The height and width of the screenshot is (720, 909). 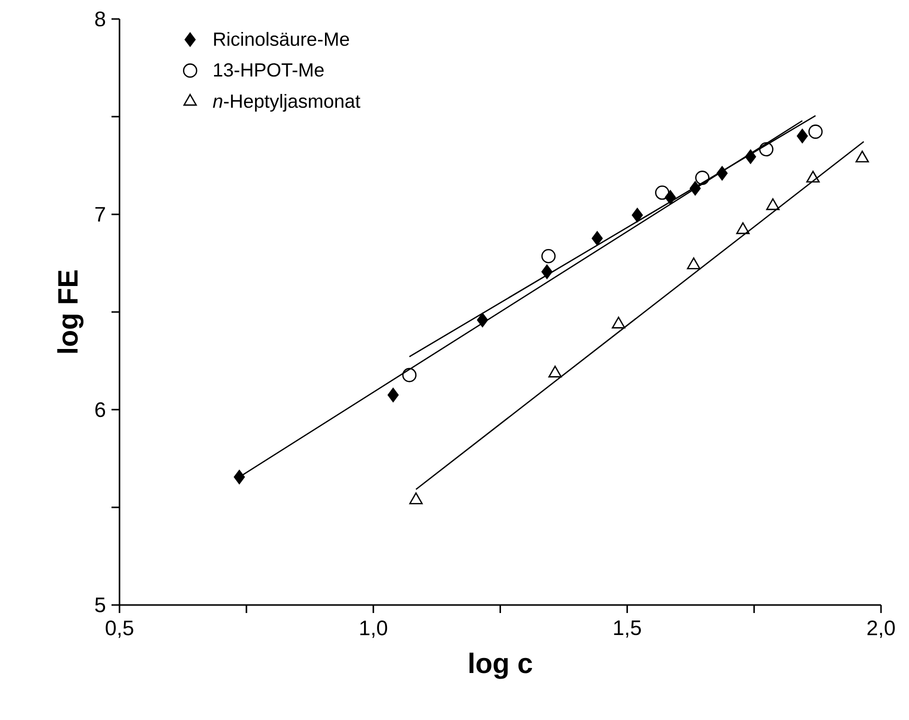 What do you see at coordinates (374, 629) in the screenshot?
I see `x-tick-label: 1,0` at bounding box center [374, 629].